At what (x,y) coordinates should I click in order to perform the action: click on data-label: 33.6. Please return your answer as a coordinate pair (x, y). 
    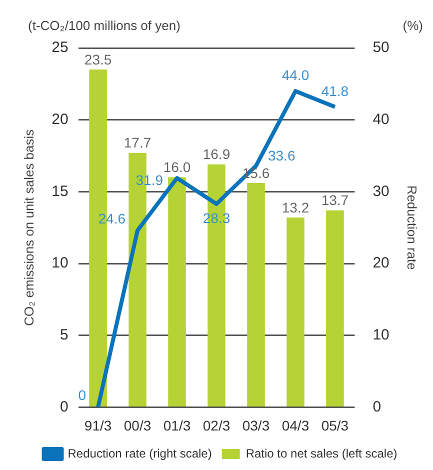
    Looking at the image, I should click on (282, 156).